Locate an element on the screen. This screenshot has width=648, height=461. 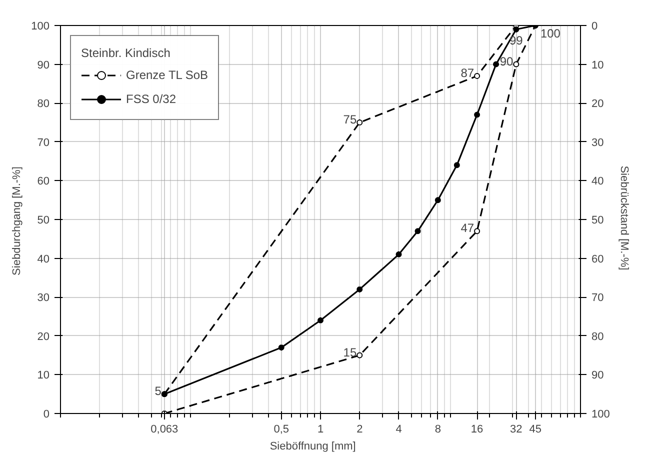
y2-tick-label: 10 is located at coordinates (598, 65).